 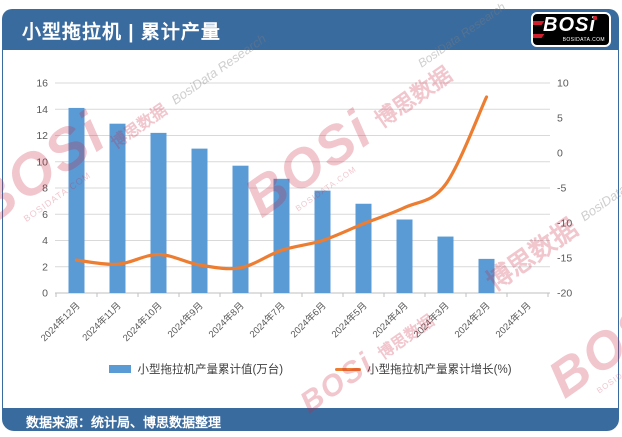 What do you see at coordinates (349, 320) in the screenshot?
I see `svg-text: 2024年5月` at bounding box center [349, 320].